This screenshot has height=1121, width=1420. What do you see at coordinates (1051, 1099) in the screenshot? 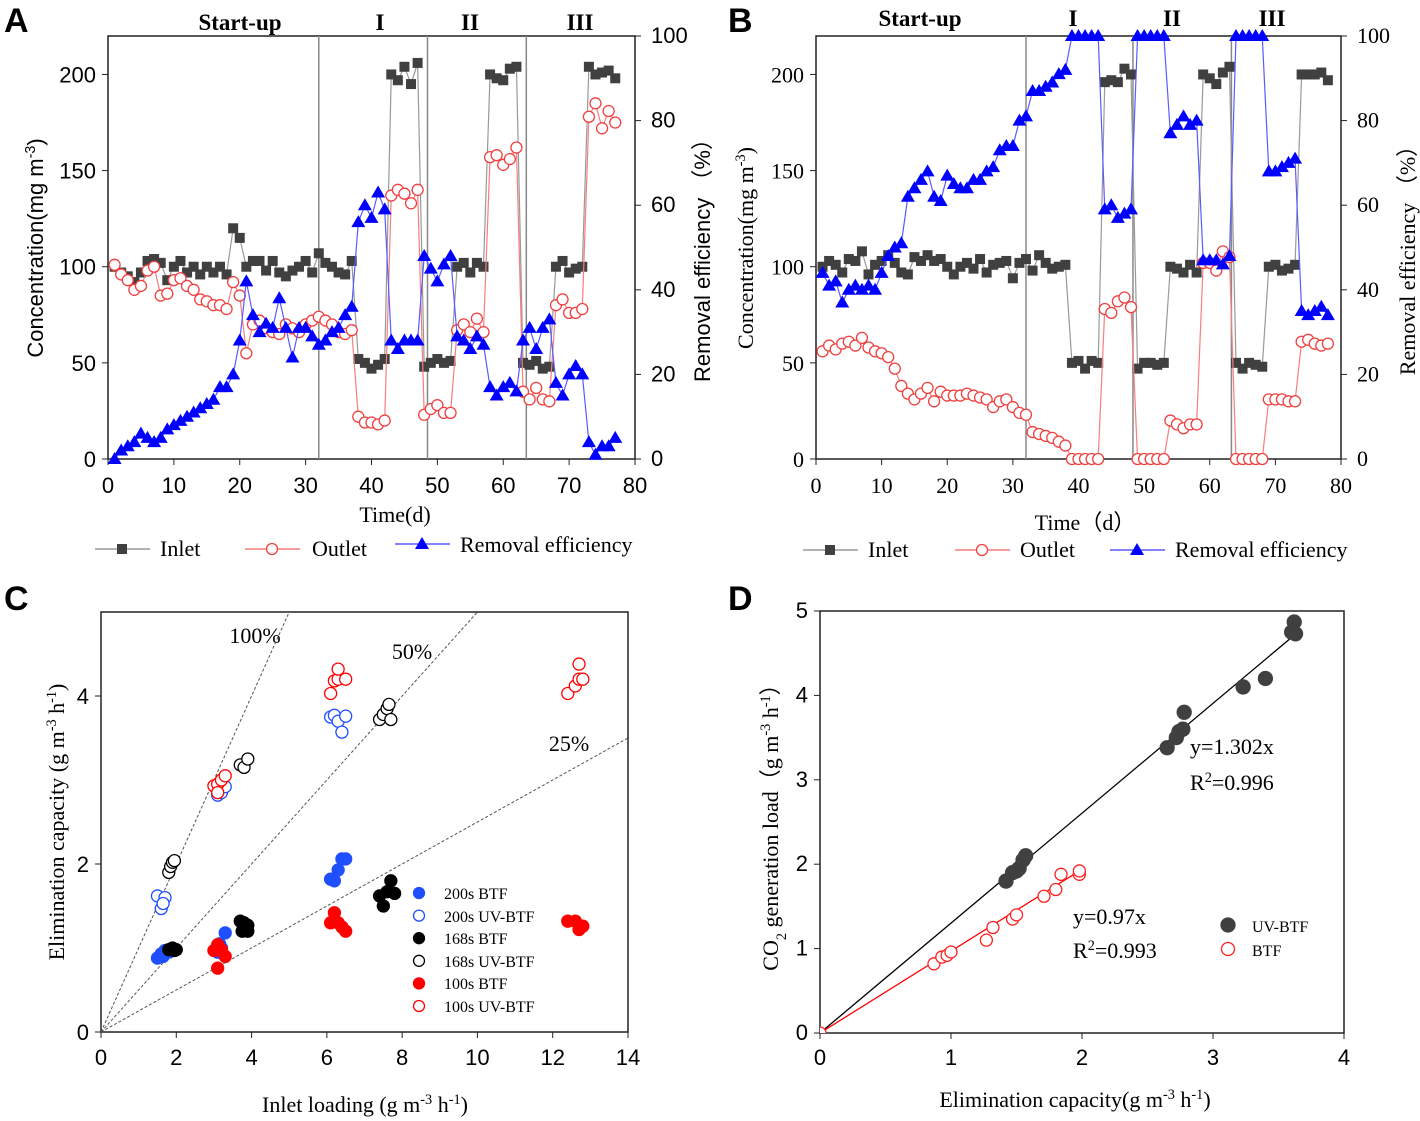
I see `label-part: Elimination capacity(g m` at bounding box center [1051, 1099].